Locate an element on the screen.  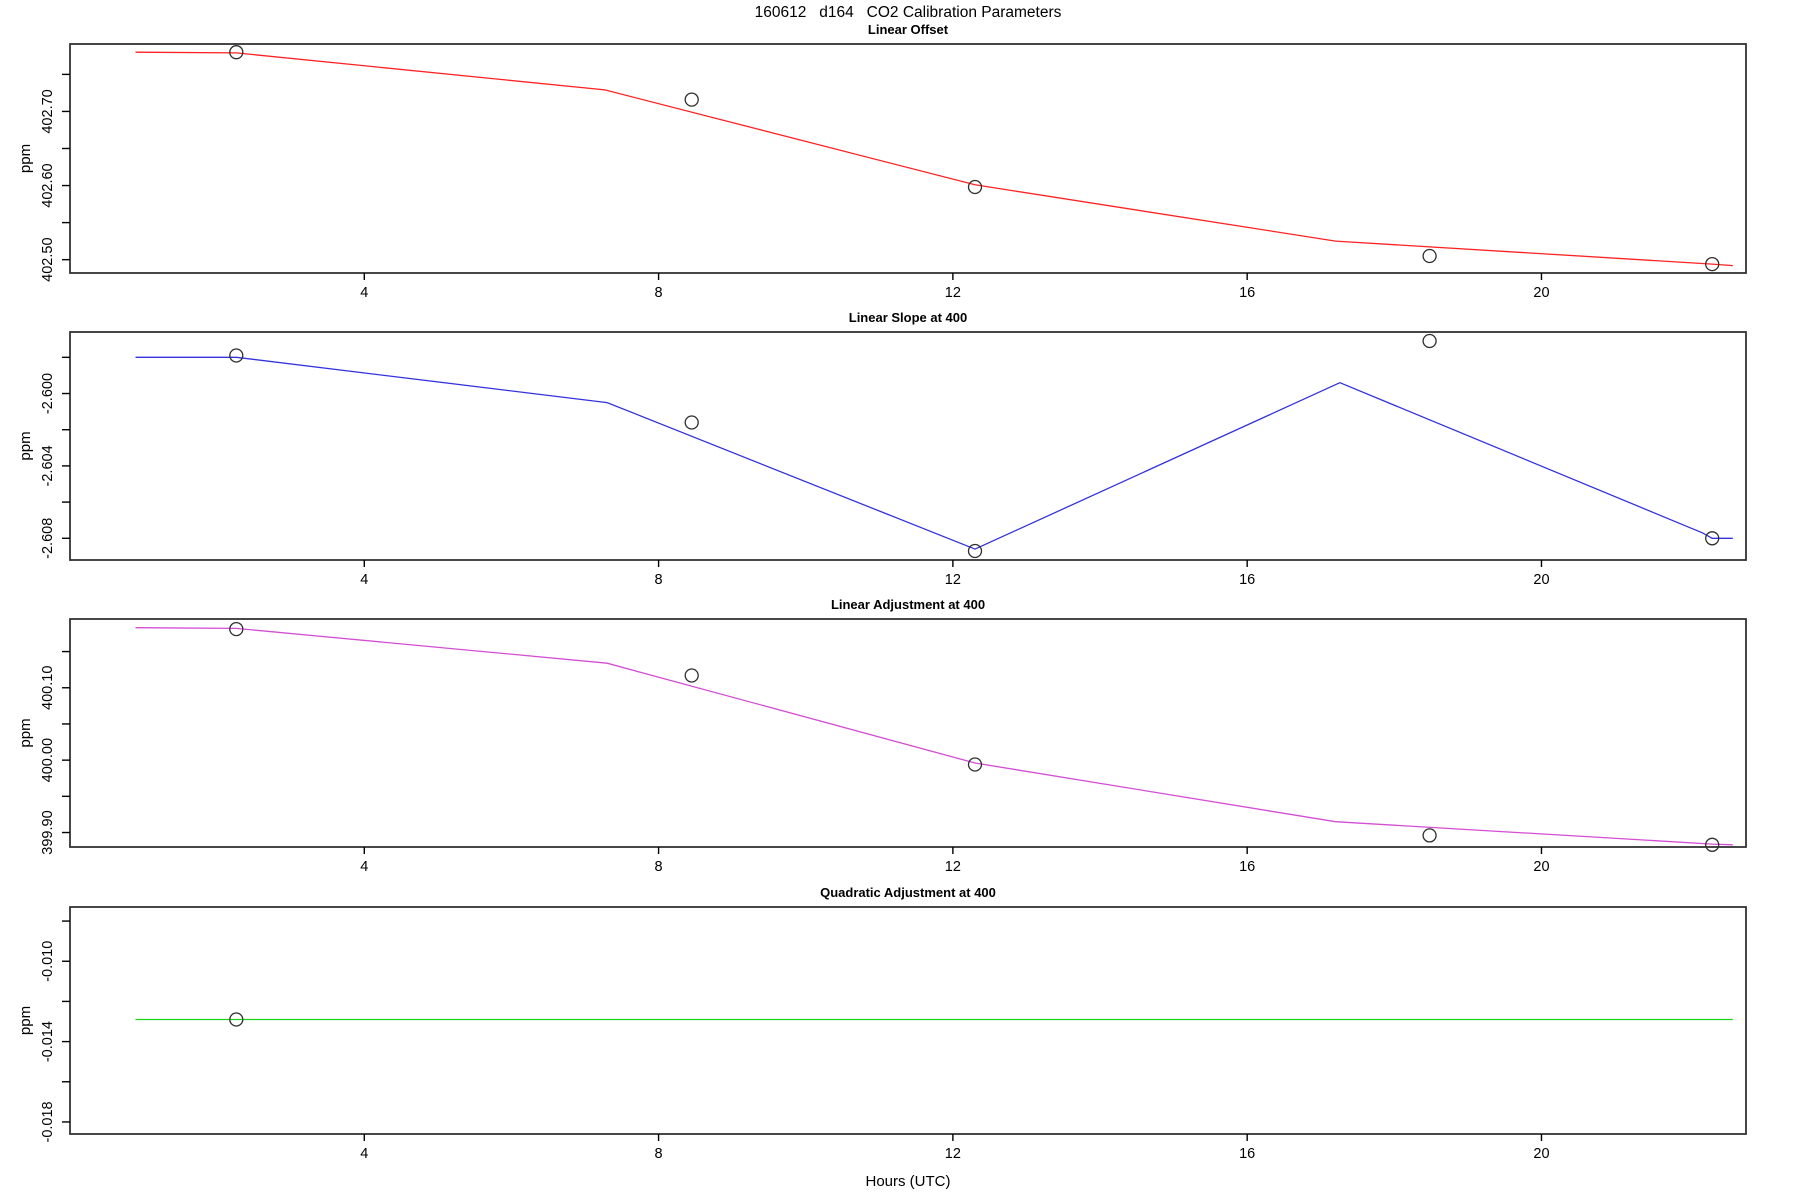
y-tick-label: 400.10 is located at coordinates (48, 688).